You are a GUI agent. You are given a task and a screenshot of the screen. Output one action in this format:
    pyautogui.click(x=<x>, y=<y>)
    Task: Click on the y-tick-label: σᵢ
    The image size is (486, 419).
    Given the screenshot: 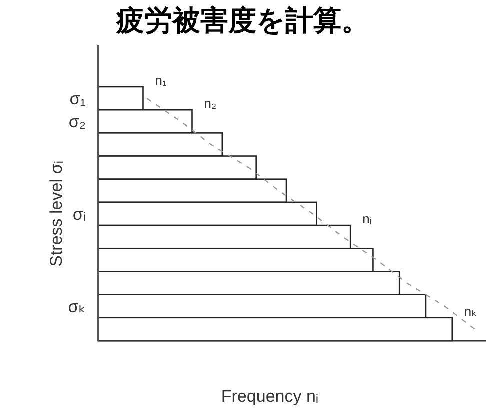 What is the action you would take?
    pyautogui.click(x=79, y=214)
    